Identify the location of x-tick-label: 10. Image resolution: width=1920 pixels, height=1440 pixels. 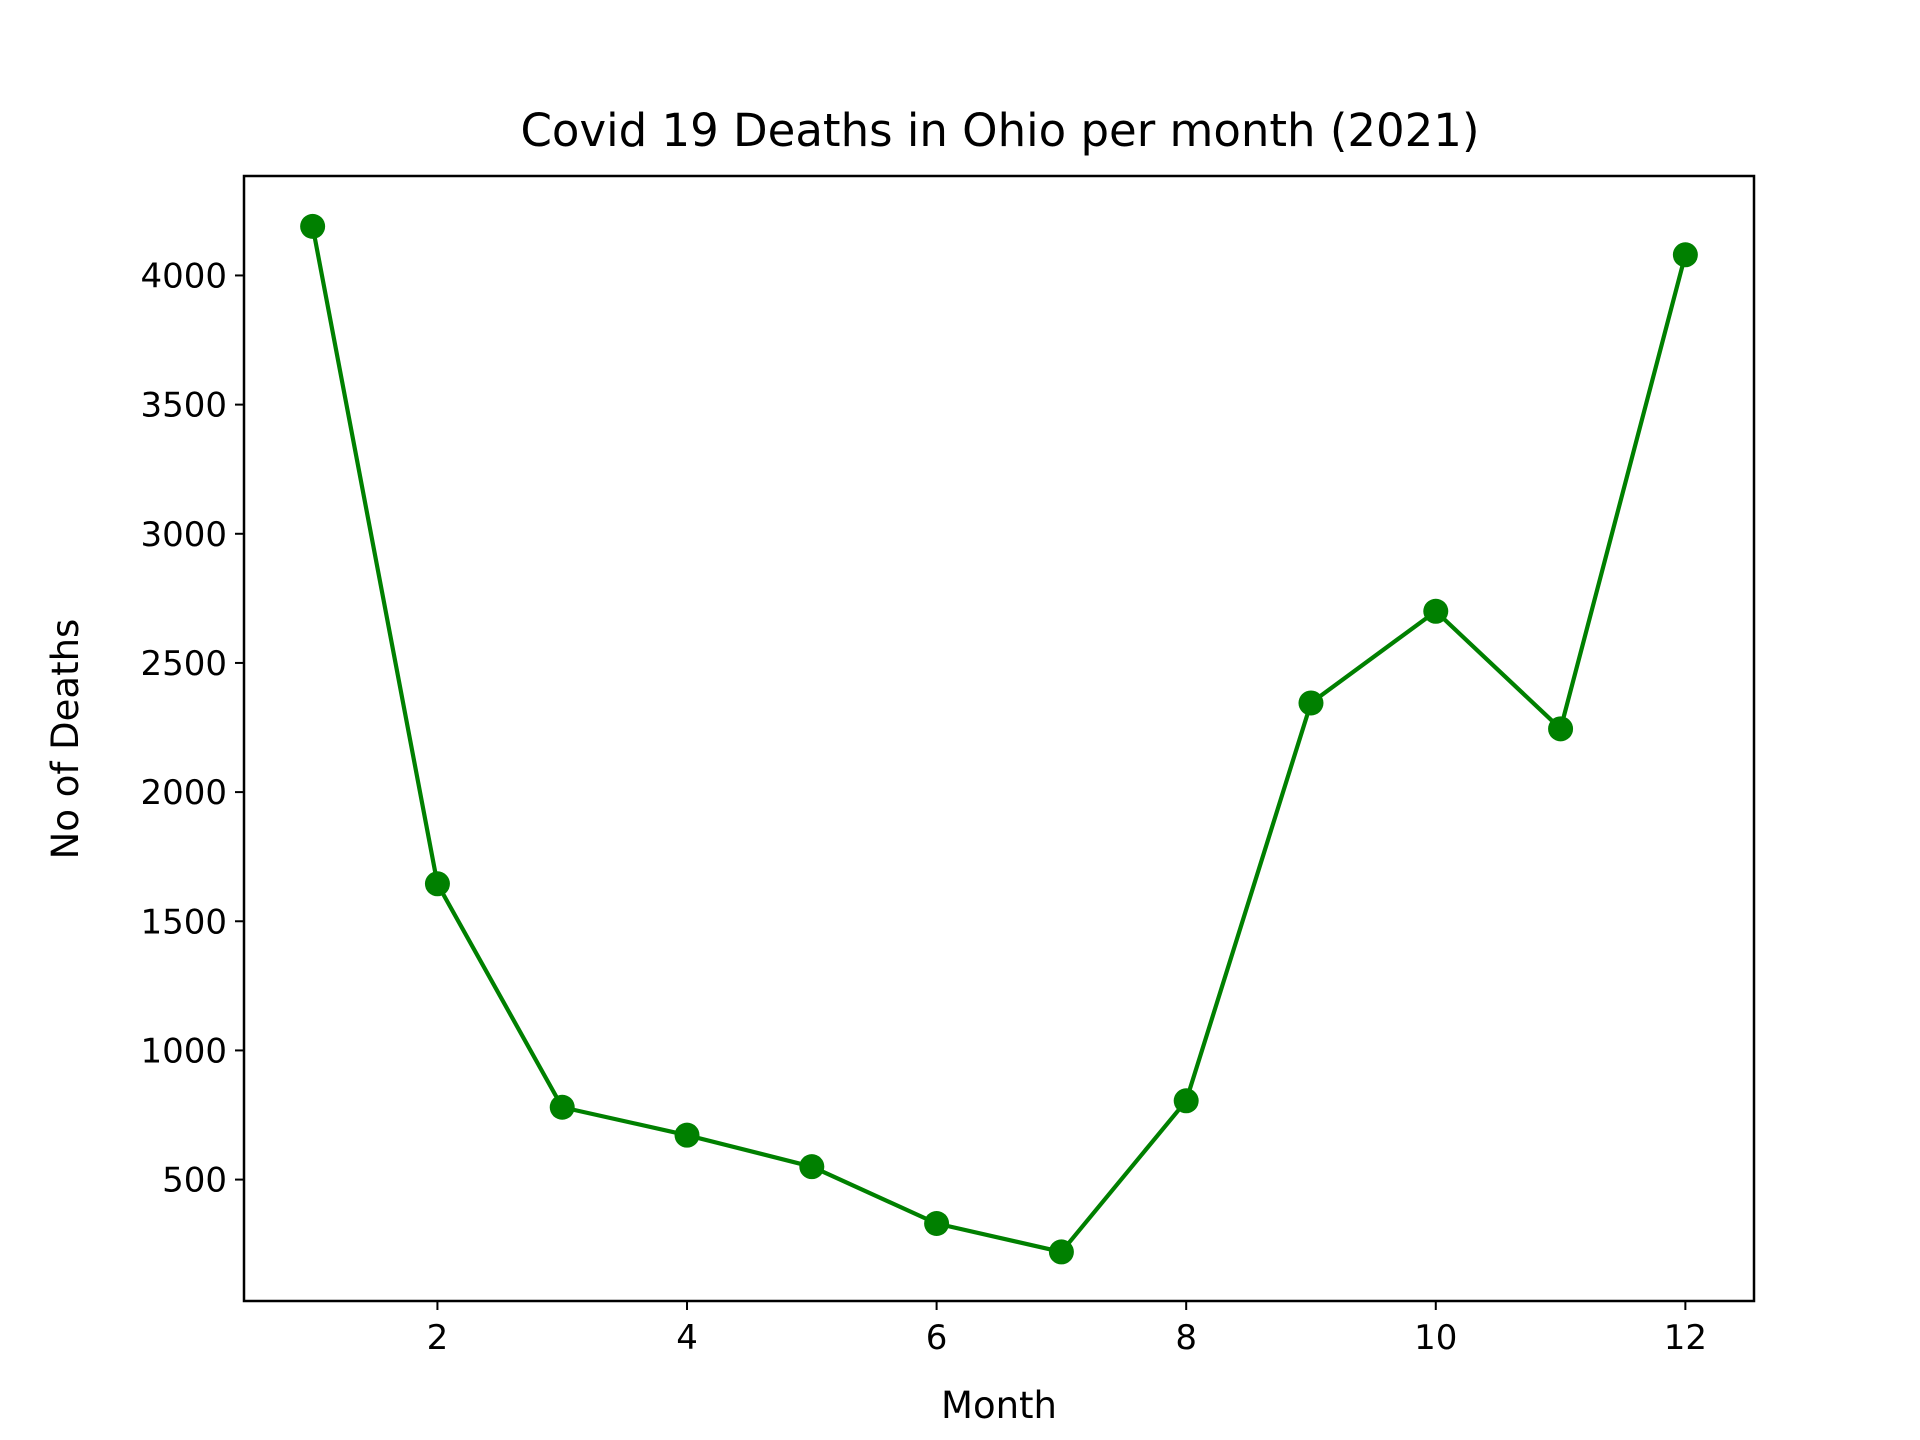
(1435, 1338).